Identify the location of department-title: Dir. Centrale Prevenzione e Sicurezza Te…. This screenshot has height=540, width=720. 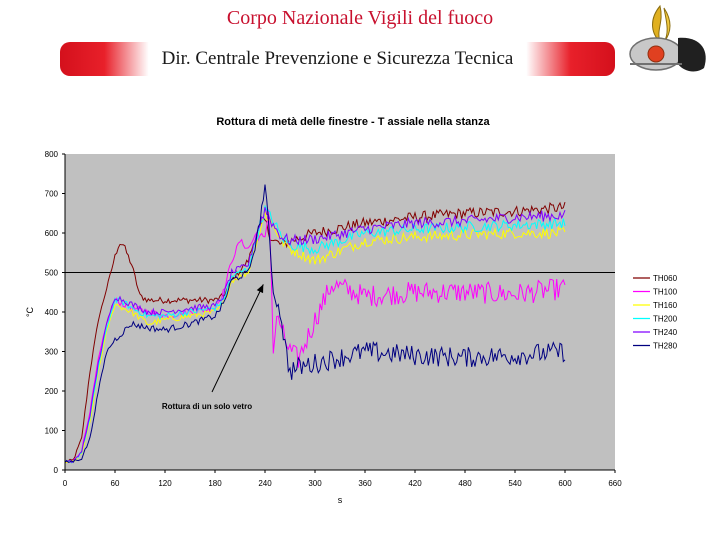
(337, 58).